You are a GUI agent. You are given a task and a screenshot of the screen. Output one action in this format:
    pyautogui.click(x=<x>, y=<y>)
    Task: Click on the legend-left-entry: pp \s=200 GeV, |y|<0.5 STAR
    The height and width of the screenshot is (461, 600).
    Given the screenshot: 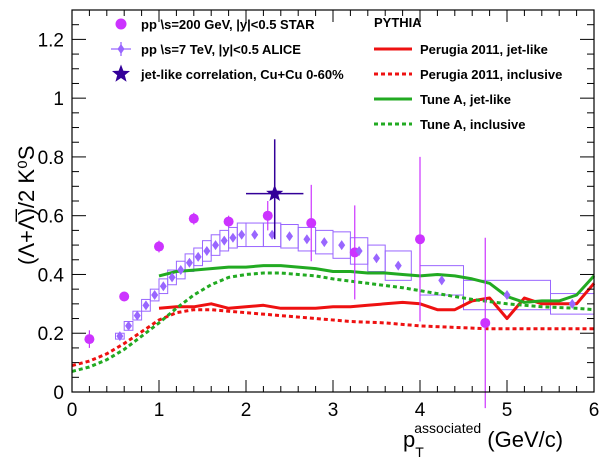 What is the action you would take?
    pyautogui.click(x=215, y=24)
    